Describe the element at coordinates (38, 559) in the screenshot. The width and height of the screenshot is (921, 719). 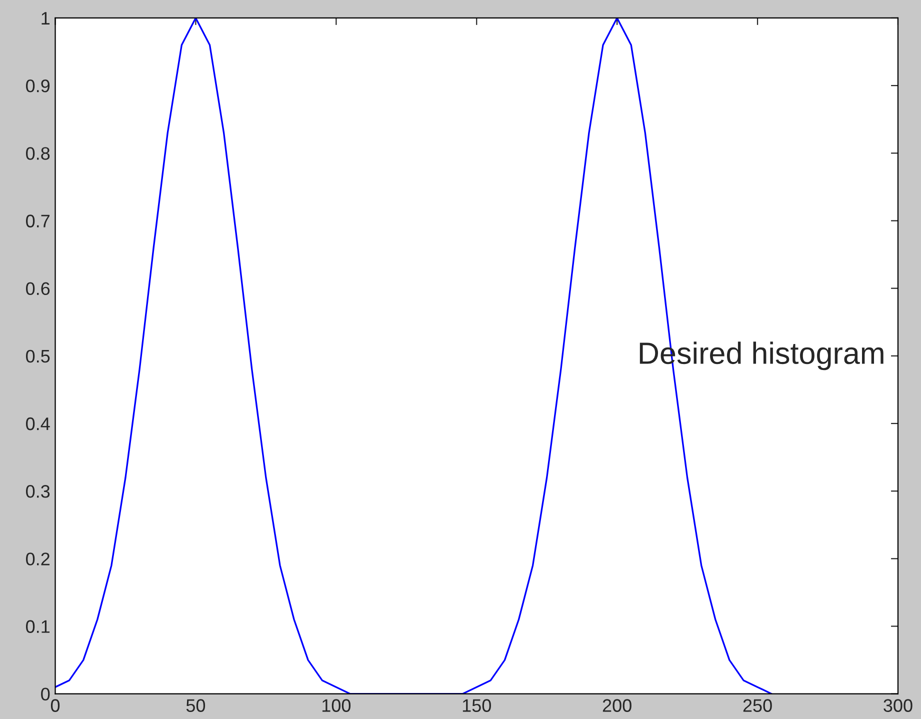
I see `y-tick-label: 0.2` at that location.